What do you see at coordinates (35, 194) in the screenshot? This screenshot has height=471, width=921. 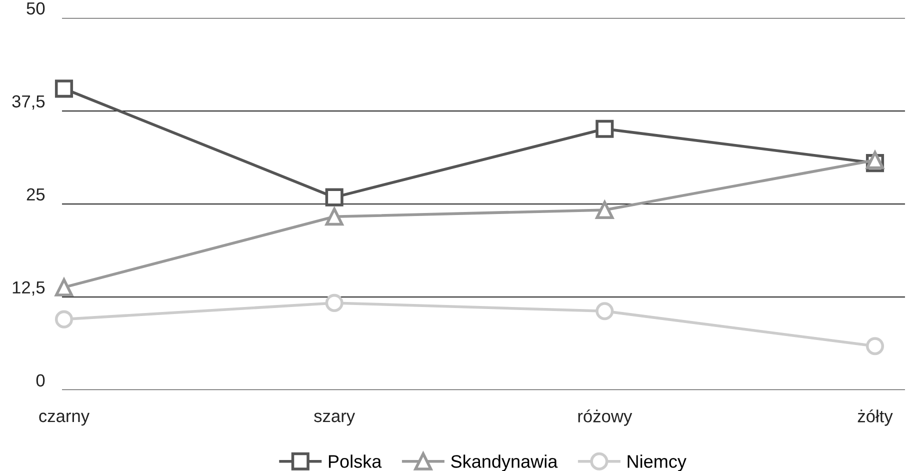 I see `y-tick-label: 25` at bounding box center [35, 194].